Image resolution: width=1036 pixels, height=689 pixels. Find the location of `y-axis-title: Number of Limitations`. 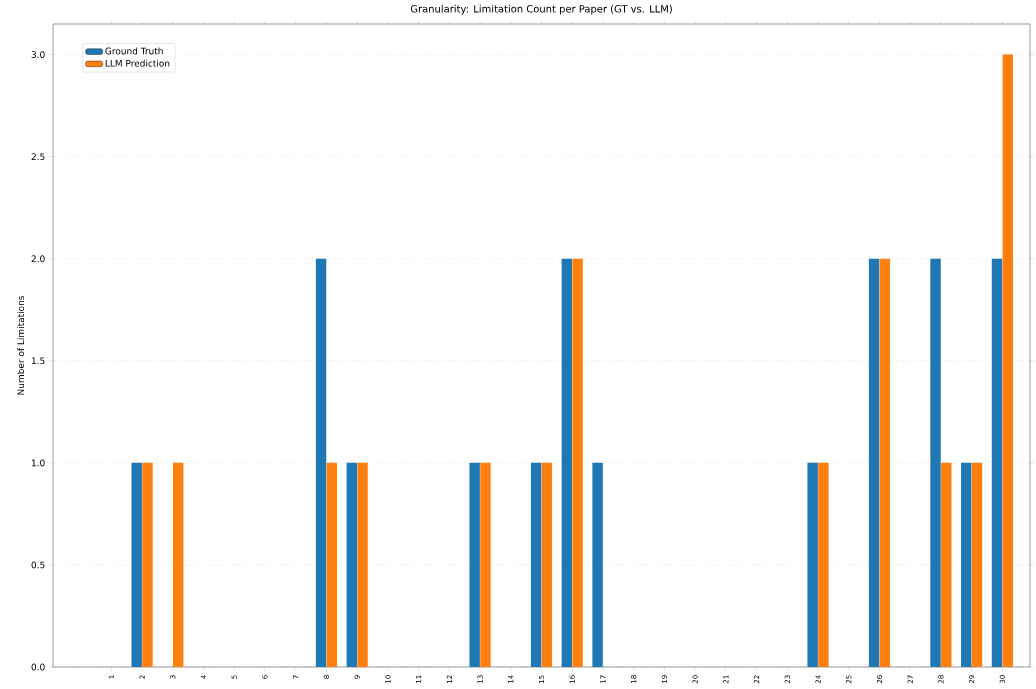

y-axis-title: Number of Limitations is located at coordinates (21, 345).